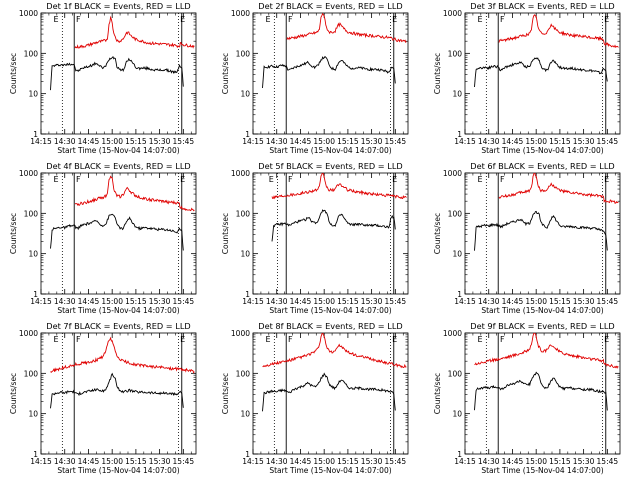 The image size is (640, 480). What do you see at coordinates (330, 6) in the screenshot?
I see `panel-title: Det 2f BLACK = Events, RED = LLD` at bounding box center [330, 6].